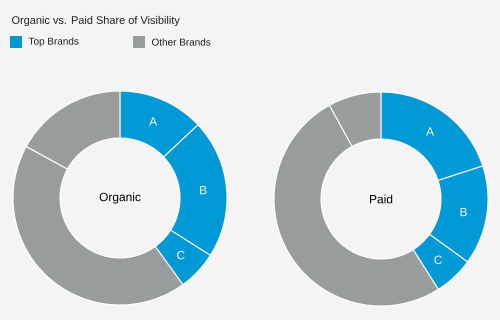 The width and height of the screenshot is (500, 320). I want to click on text: Organic, so click(120, 198).